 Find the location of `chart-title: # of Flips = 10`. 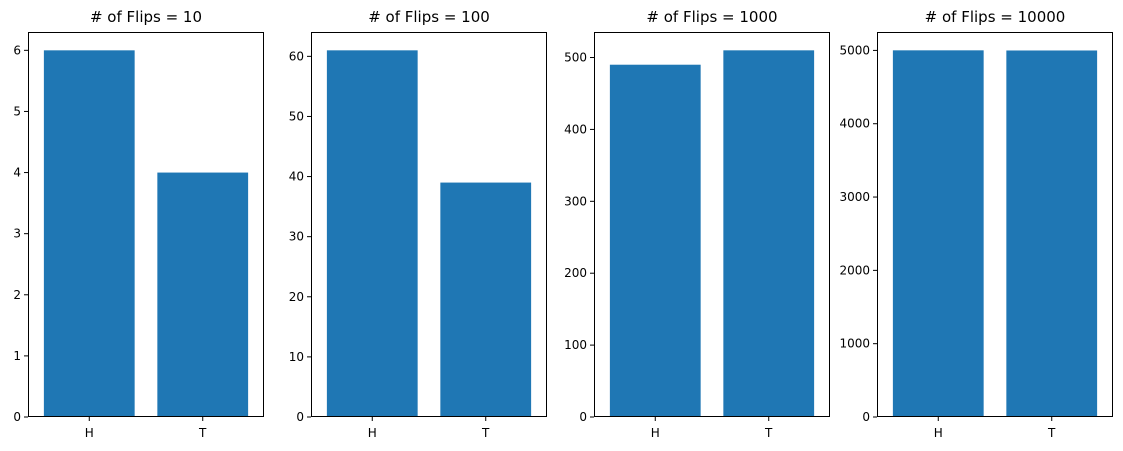

chart-title: # of Flips = 10 is located at coordinates (146, 17).